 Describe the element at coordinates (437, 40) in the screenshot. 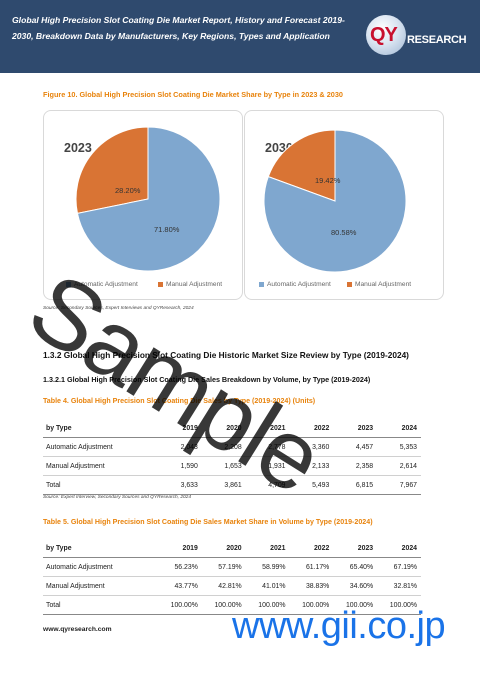

I see `logo-research: RESEARCH` at that location.